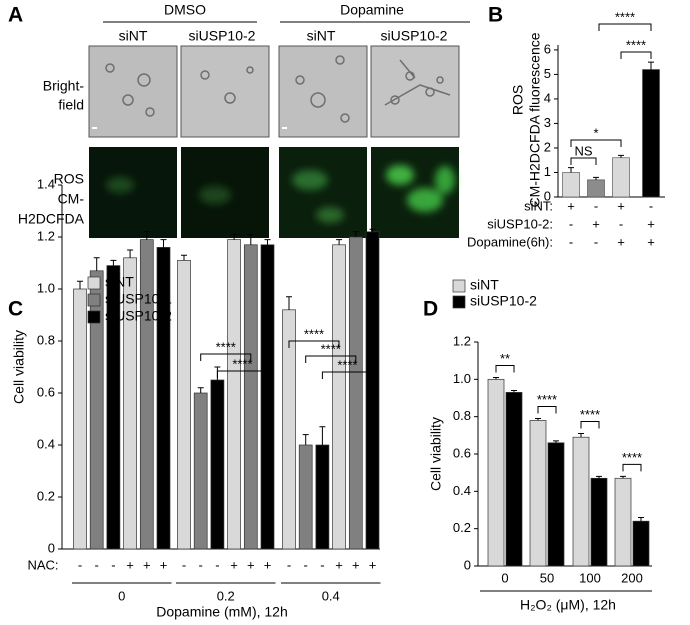 The height and width of the screenshot is (625, 690). What do you see at coordinates (547, 171) in the screenshot?
I see `y-tick-label: 1` at bounding box center [547, 171].